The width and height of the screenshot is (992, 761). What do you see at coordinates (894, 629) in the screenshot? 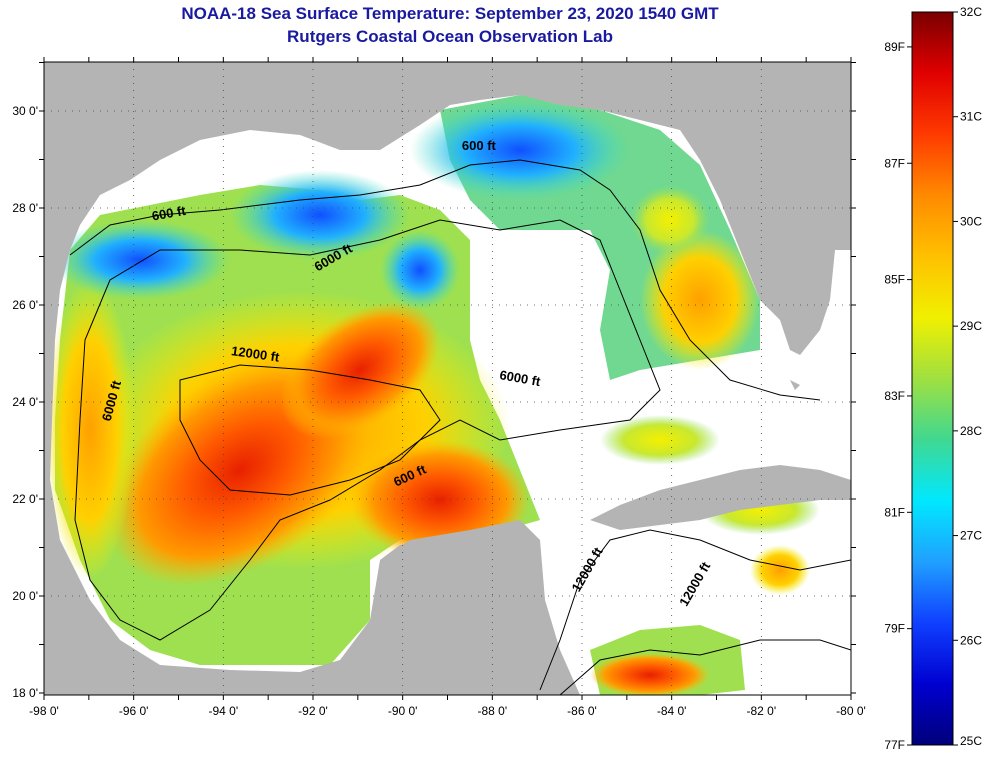
I see `colorbar-f-label: 79F` at bounding box center [894, 629].